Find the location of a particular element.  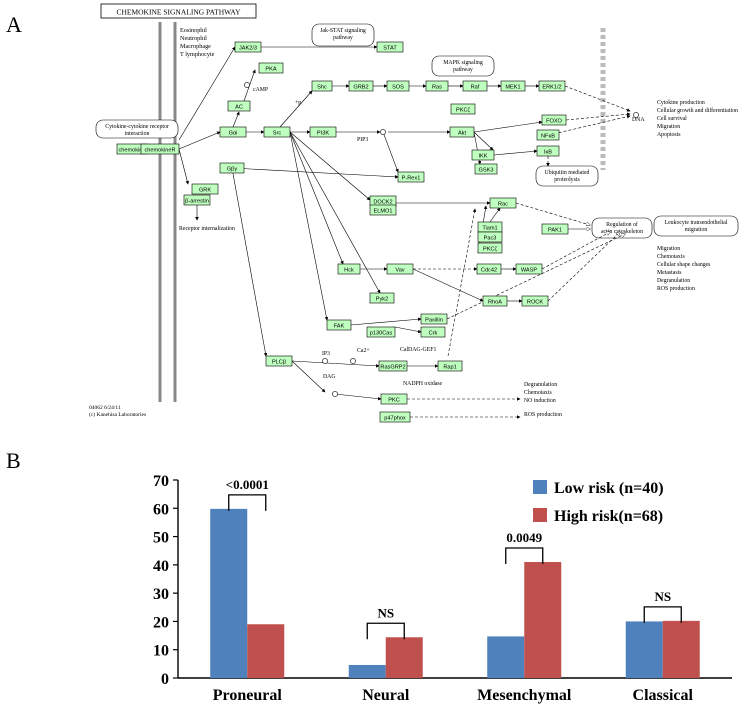

gene-label: RhoA is located at coordinates (495, 303).